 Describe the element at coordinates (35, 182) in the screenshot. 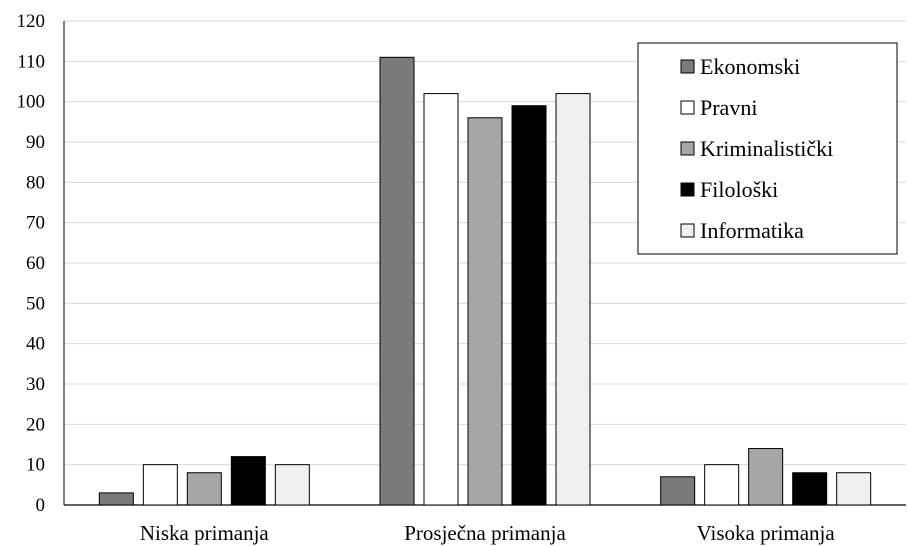

I see `y-tick-label: 80` at that location.